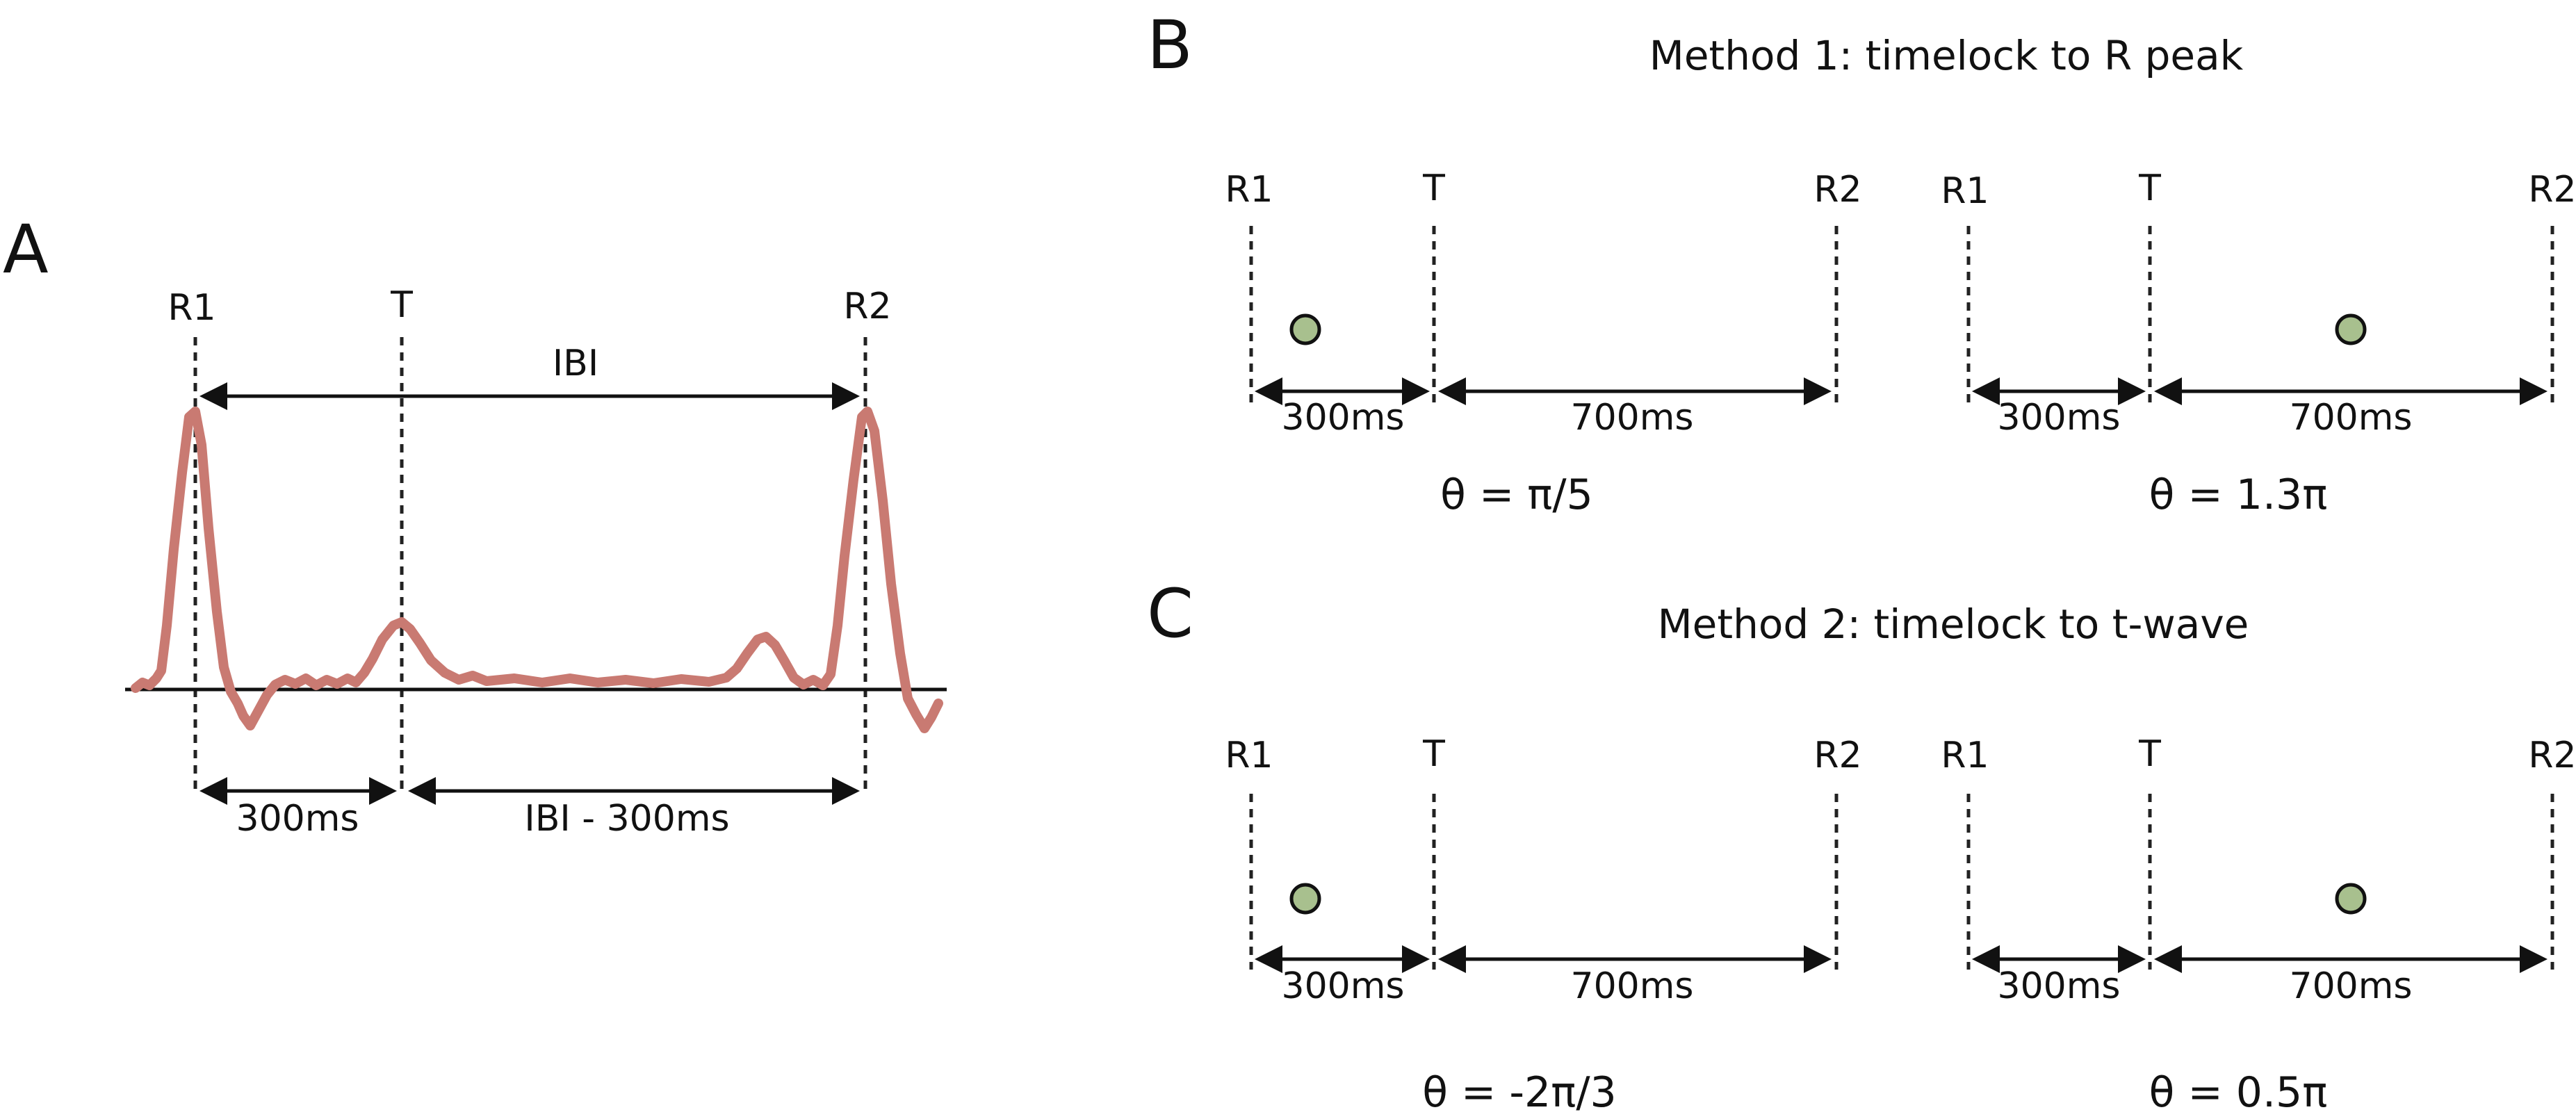 This screenshot has width=2576, height=1119. What do you see at coordinates (1516, 495) in the screenshot?
I see `theta-label: θ = π/5` at bounding box center [1516, 495].